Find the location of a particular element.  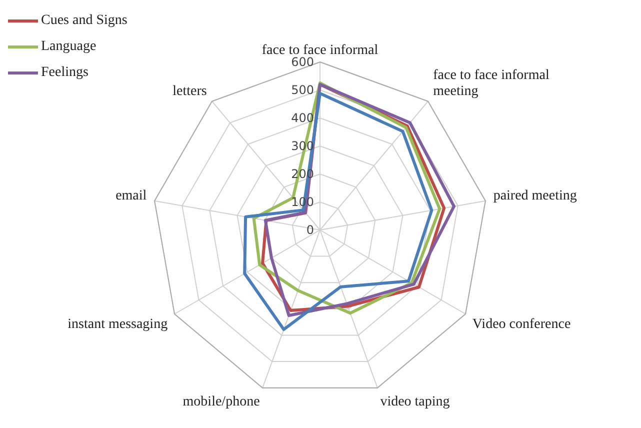

spoke-label: face to face informal is located at coordinates (320, 50).